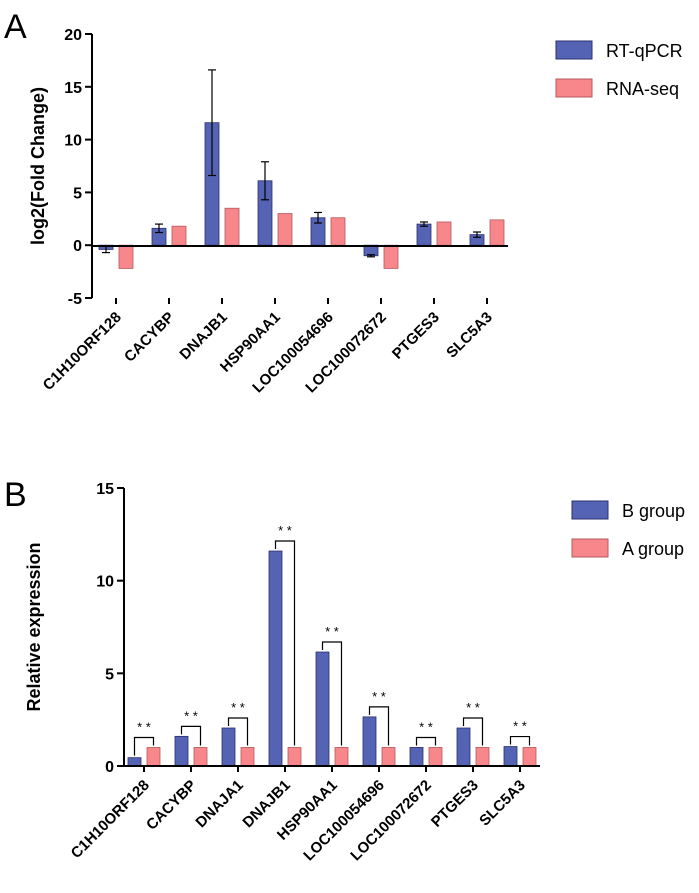 This screenshot has width=699, height=893. What do you see at coordinates (34, 626) in the screenshot?
I see `y-axis-title: Relative expression` at bounding box center [34, 626].